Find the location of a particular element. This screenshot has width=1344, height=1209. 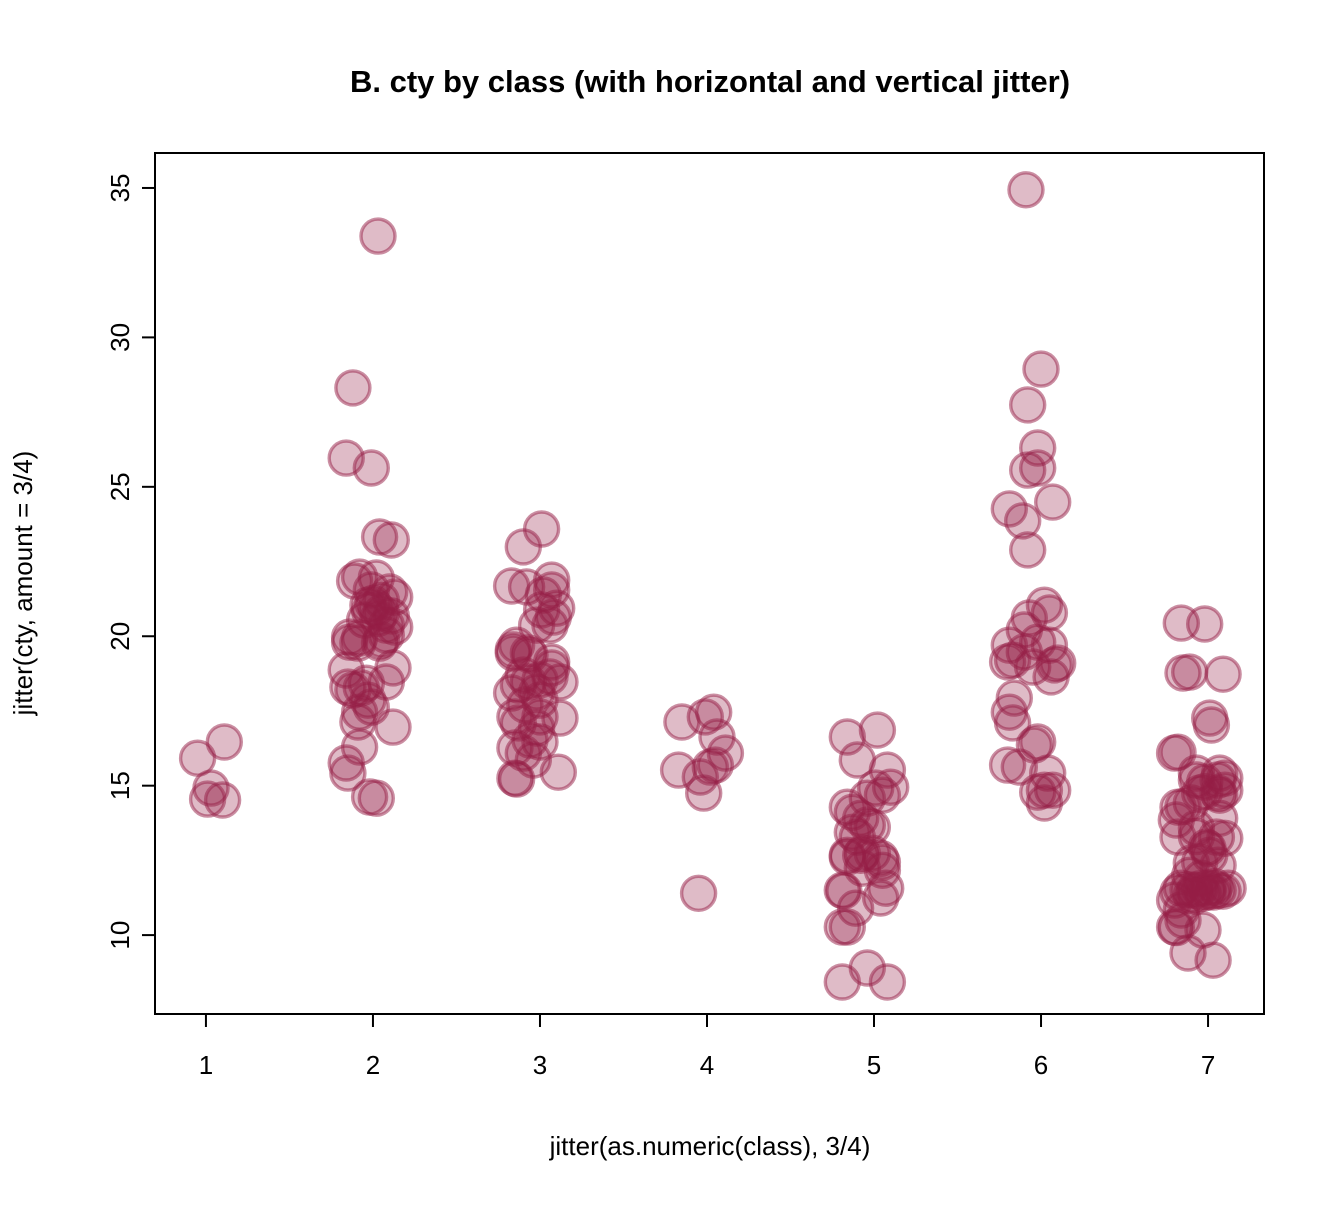

y-tick-label: 35 is located at coordinates (120, 188).